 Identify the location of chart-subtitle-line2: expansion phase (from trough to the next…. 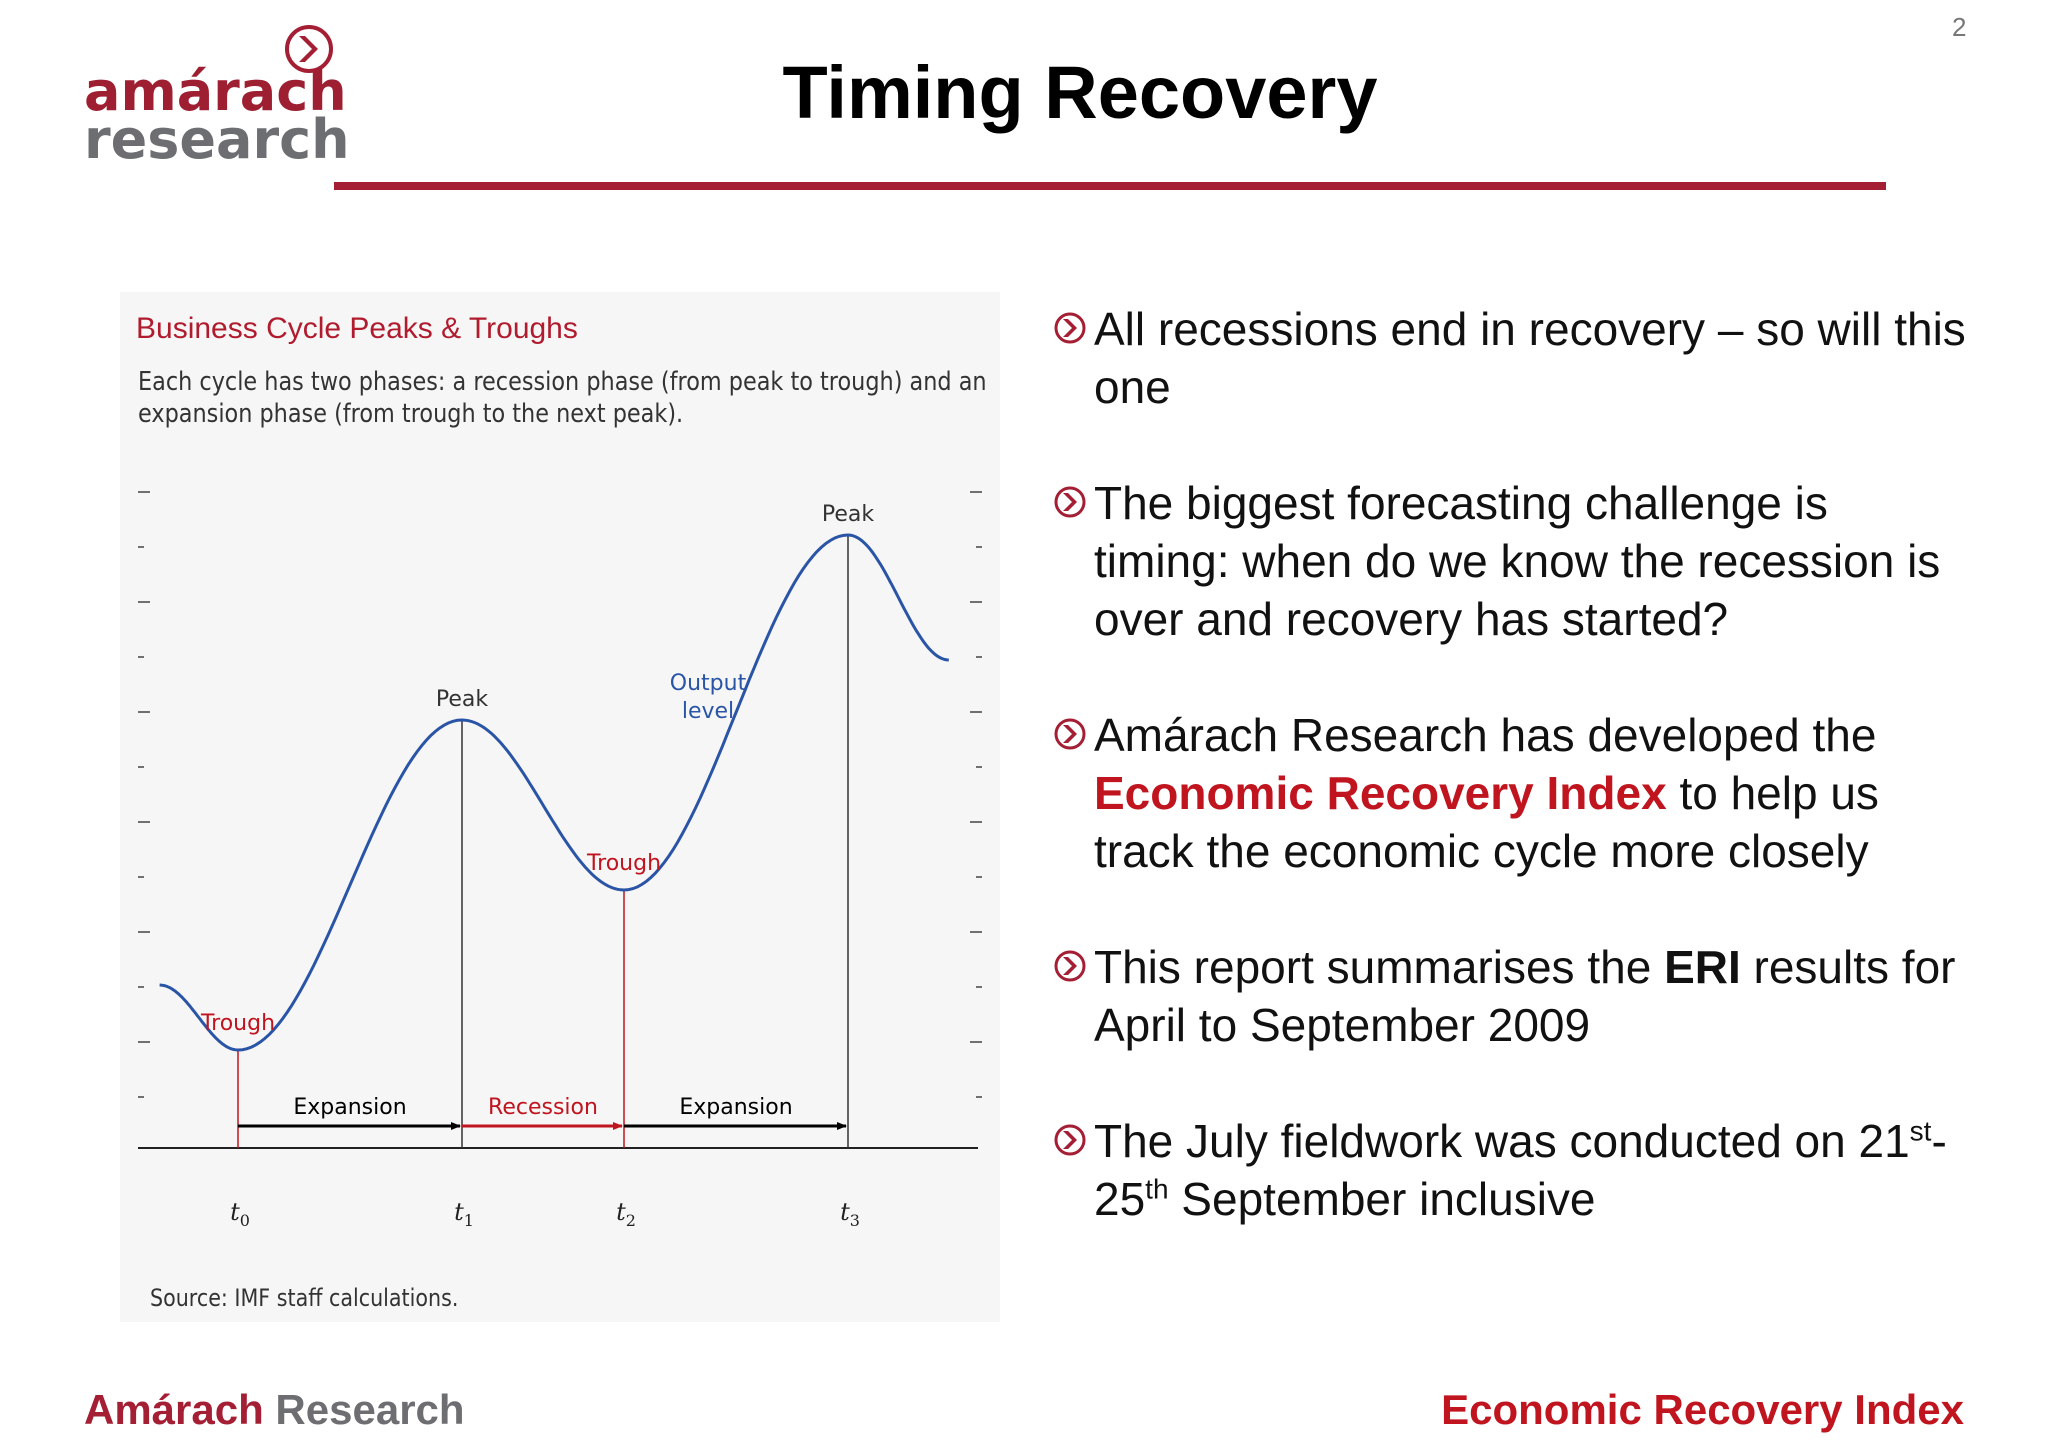
(411, 414).